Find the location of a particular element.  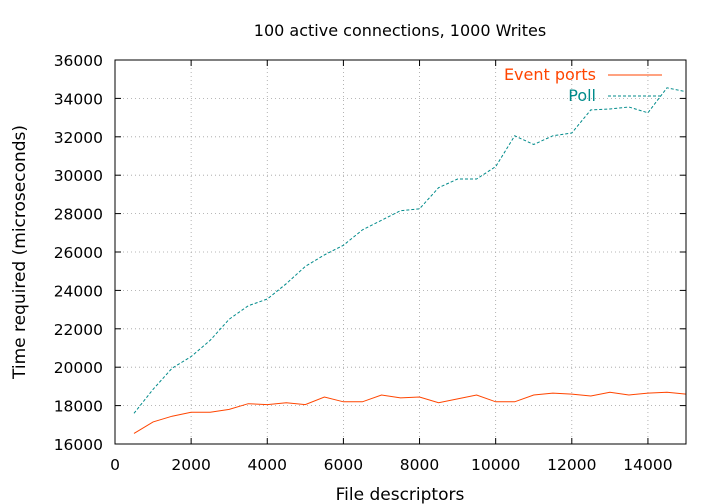

y-tick-label: 20000 is located at coordinates (78, 368).